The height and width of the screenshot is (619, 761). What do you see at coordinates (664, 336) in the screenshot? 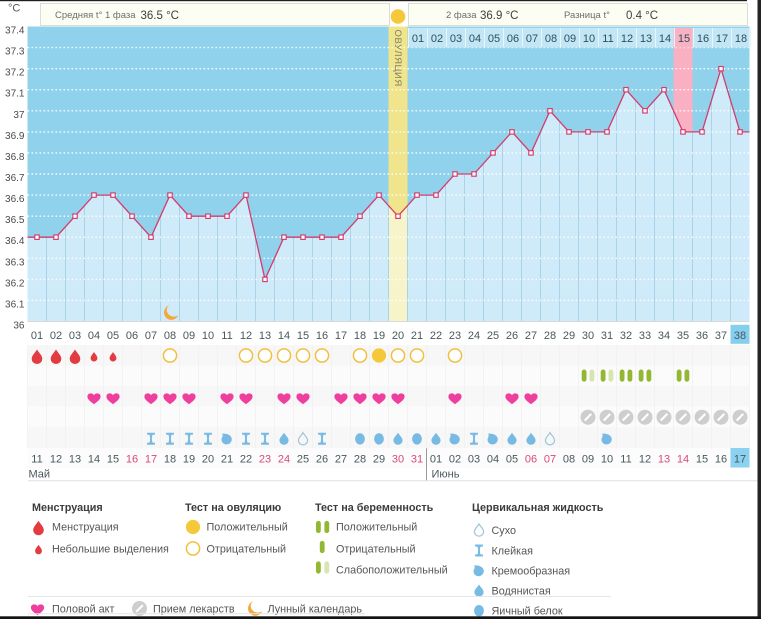
I see `svg-text: 34` at bounding box center [664, 336].